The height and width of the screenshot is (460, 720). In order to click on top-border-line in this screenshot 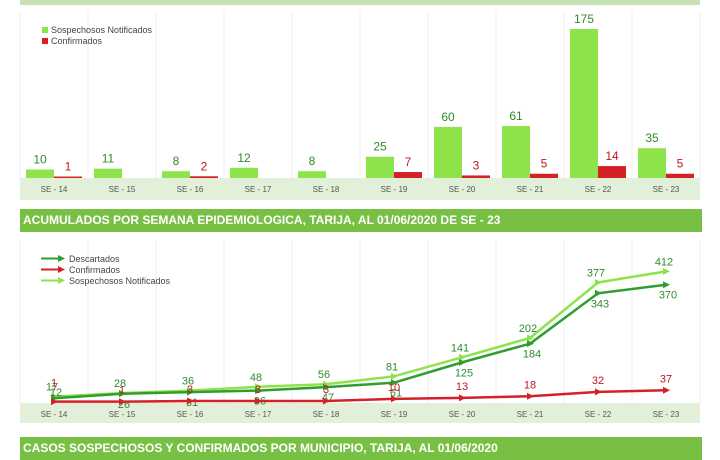, I will do `click(360, 2)`.